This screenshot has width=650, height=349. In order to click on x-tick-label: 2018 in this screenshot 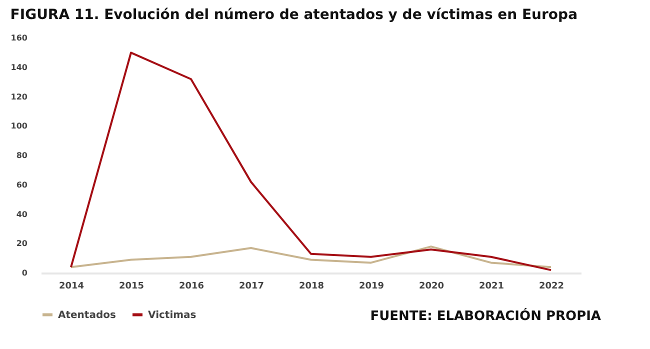, I will do `click(311, 287)`.